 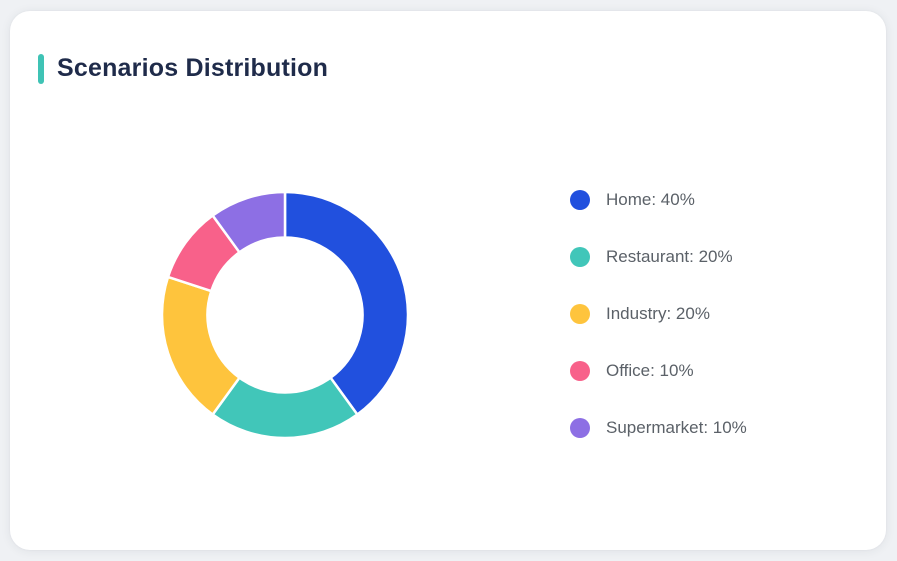 I want to click on legend-dot-supermarket, so click(x=580, y=428).